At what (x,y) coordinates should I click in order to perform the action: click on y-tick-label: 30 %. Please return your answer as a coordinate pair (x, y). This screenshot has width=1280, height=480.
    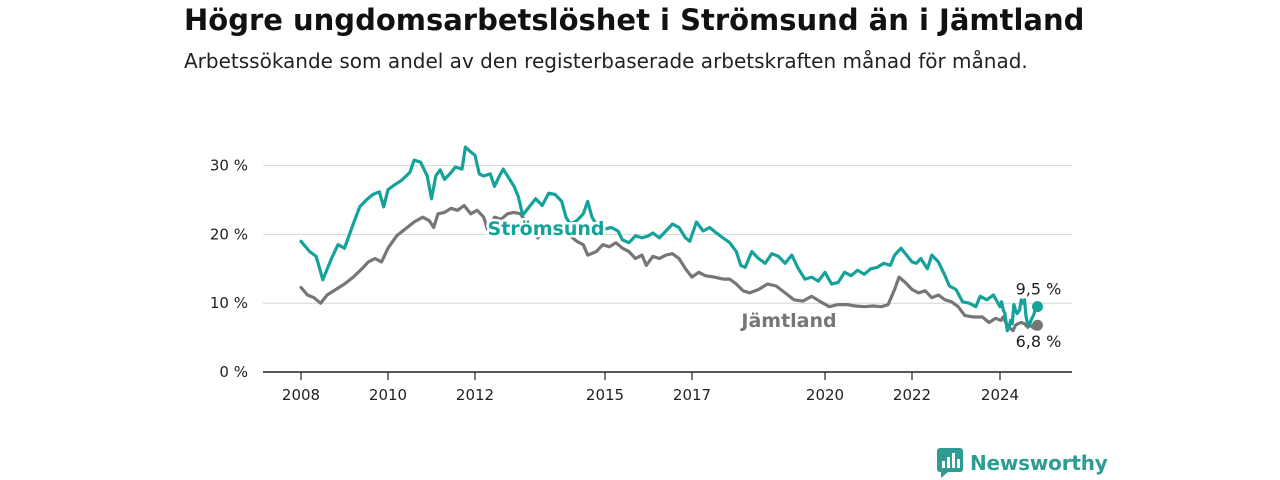
    Looking at the image, I should click on (229, 166).